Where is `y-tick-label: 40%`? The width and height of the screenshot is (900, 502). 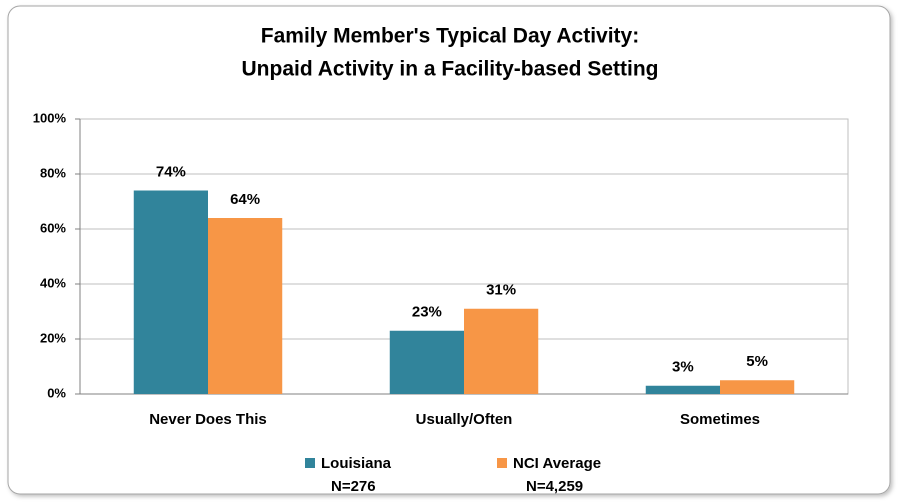 y-tick-label: 40% is located at coordinates (53, 282).